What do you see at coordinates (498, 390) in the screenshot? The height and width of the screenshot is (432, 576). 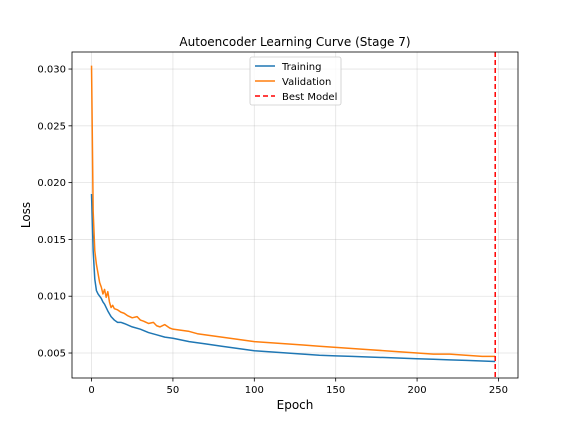 I see `x-tick-label: 250` at bounding box center [498, 390].